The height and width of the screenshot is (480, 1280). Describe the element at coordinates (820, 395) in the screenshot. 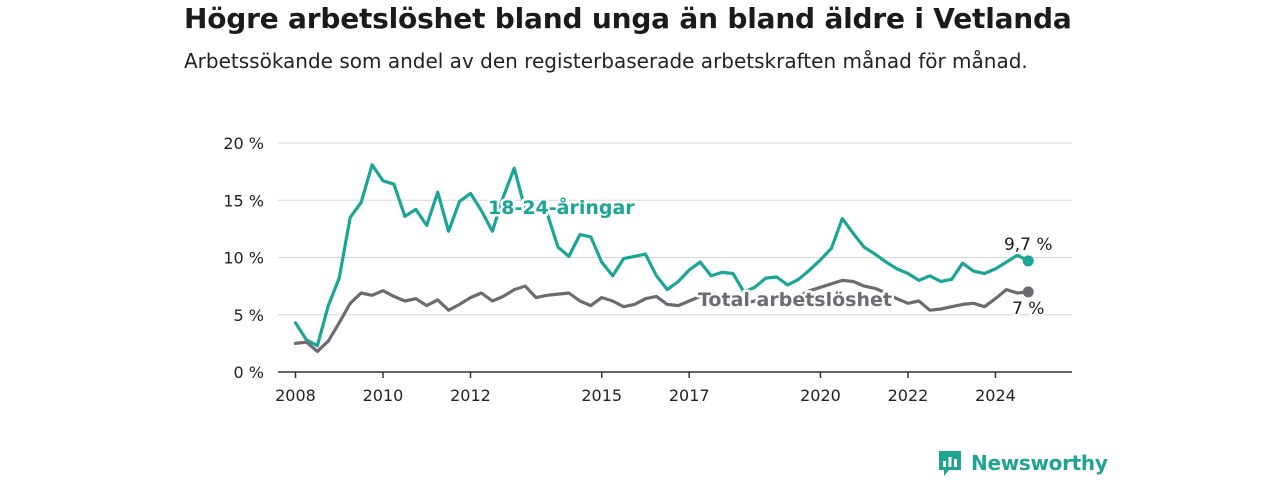

I see `x-tick-label: 2020` at that location.